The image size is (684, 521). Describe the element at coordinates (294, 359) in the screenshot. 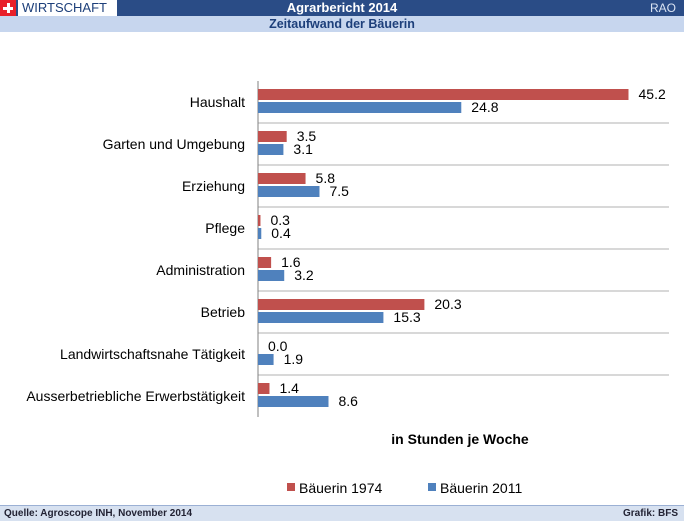

I see `data-label: 1.9` at that location.